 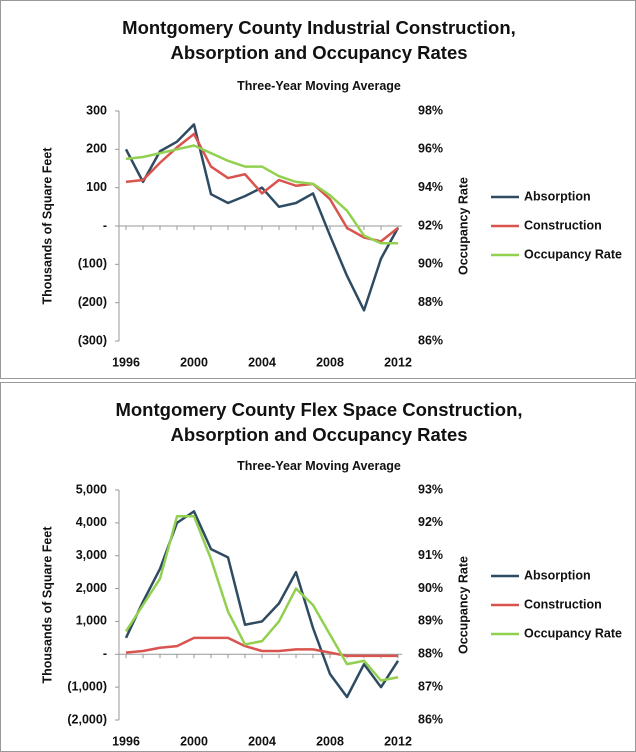 What do you see at coordinates (91, 621) in the screenshot?
I see `y-tick-label: 1,000` at bounding box center [91, 621].